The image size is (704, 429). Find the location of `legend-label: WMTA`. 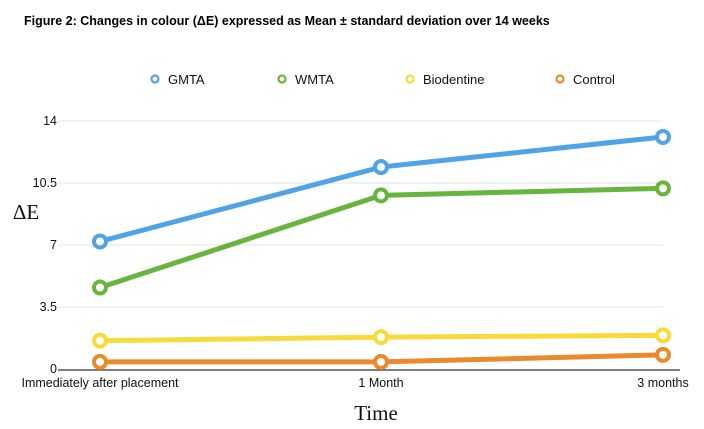

legend-label: WMTA is located at coordinates (314, 79).